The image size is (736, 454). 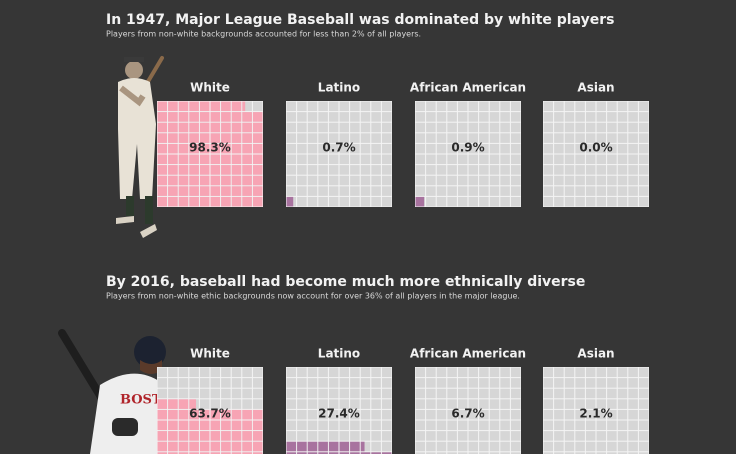 I want to click on category-label: White, so click(x=210, y=88).